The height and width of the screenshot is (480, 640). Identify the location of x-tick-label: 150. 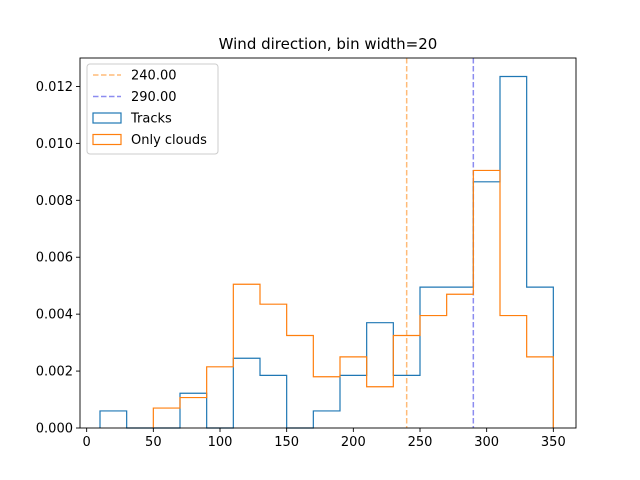
(286, 442).